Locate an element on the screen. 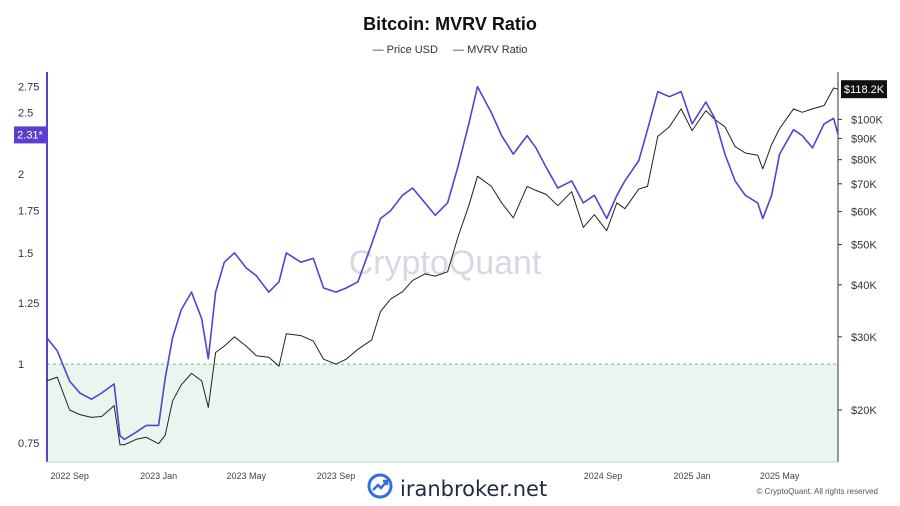 This screenshot has width=900, height=506. brand-watermark: iranbroker.net is located at coordinates (456, 488).